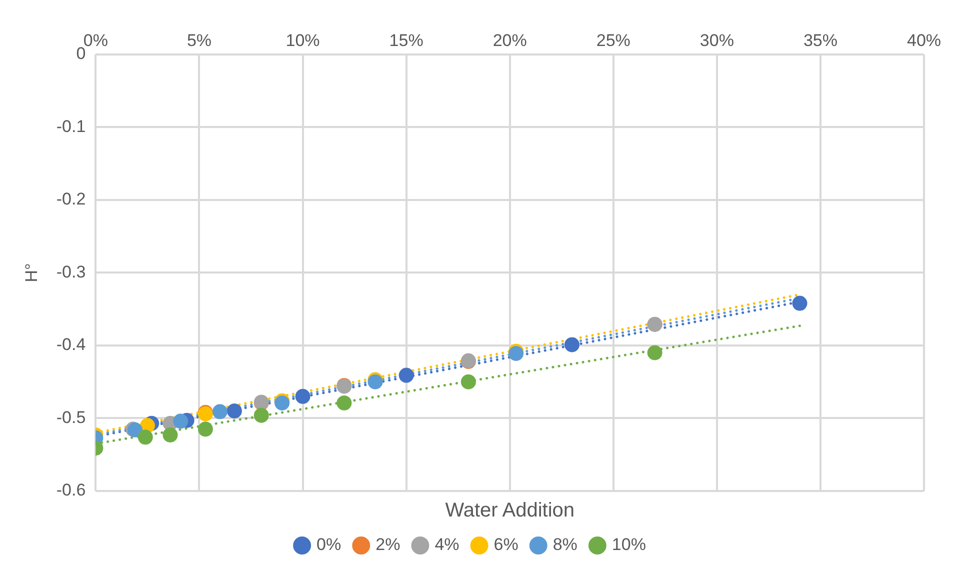 The width and height of the screenshot is (962, 577). Describe the element at coordinates (71, 126) in the screenshot. I see `y-tick-label: -0.1` at that location.